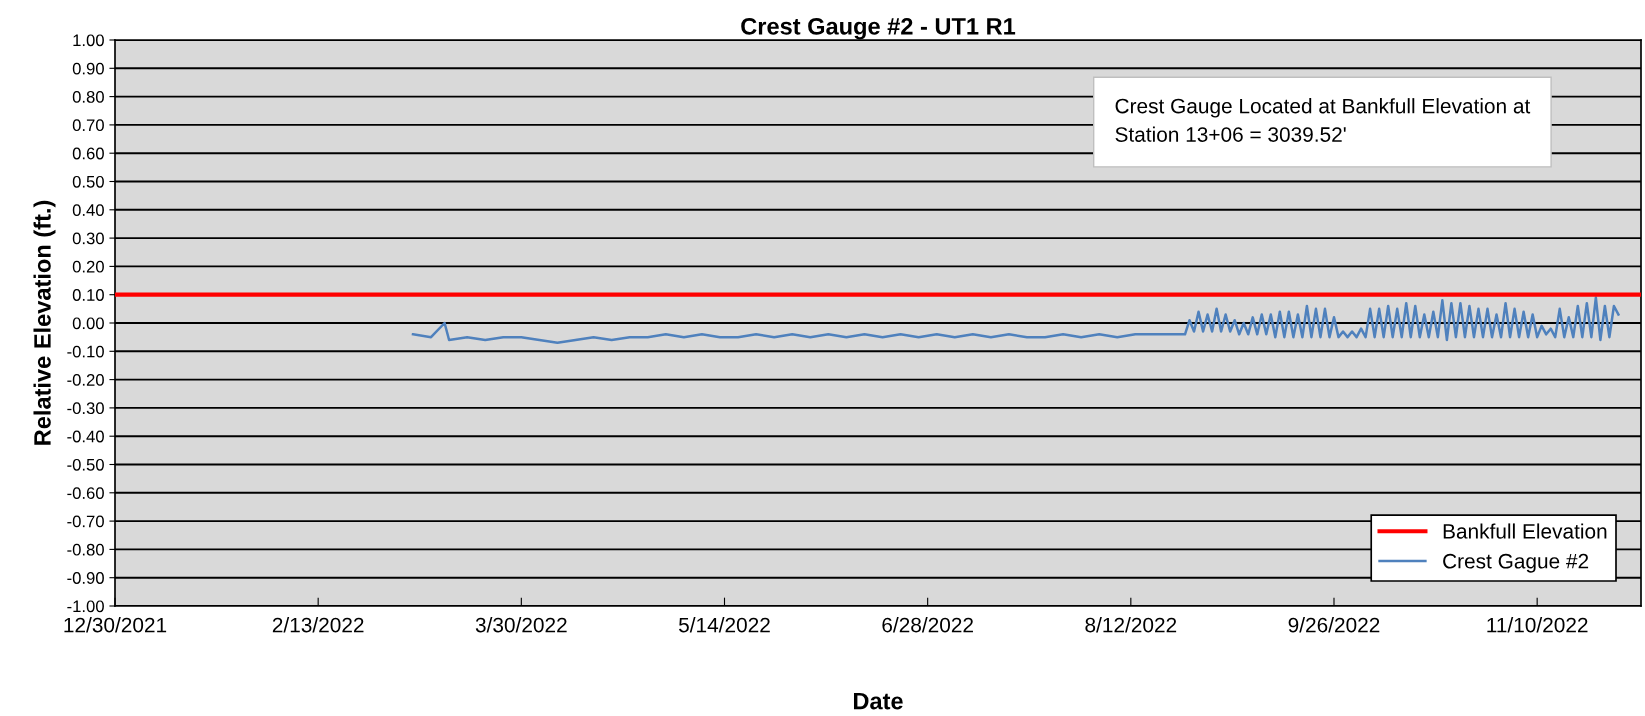 The image size is (1645, 716). Describe the element at coordinates (878, 701) in the screenshot. I see `x-axis-title: Date` at that location.